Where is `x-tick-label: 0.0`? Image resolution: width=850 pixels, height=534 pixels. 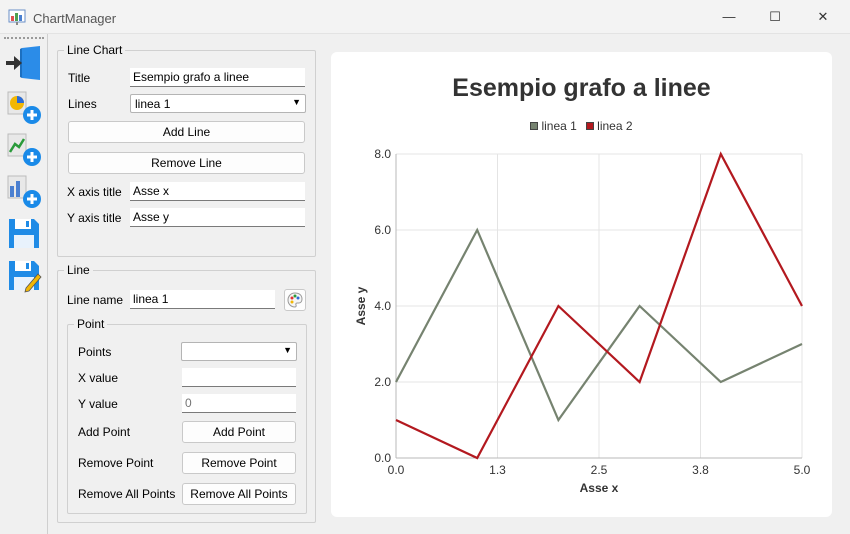
x-tick-label: 0.0 is located at coordinates (396, 470).